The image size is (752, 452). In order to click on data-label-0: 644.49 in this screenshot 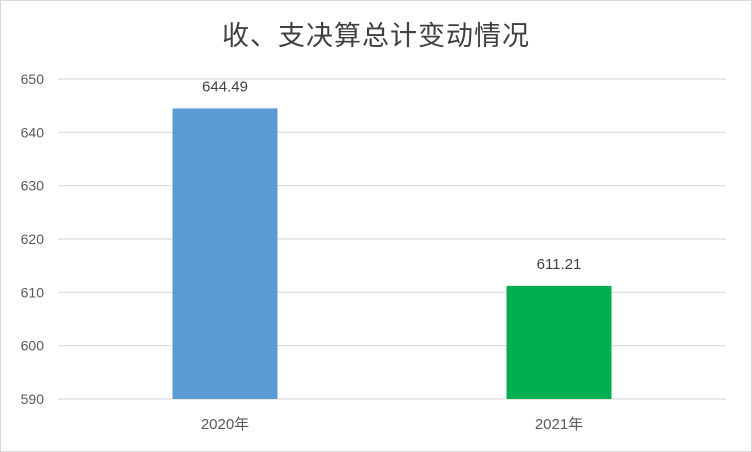, I will do `click(225, 86)`.